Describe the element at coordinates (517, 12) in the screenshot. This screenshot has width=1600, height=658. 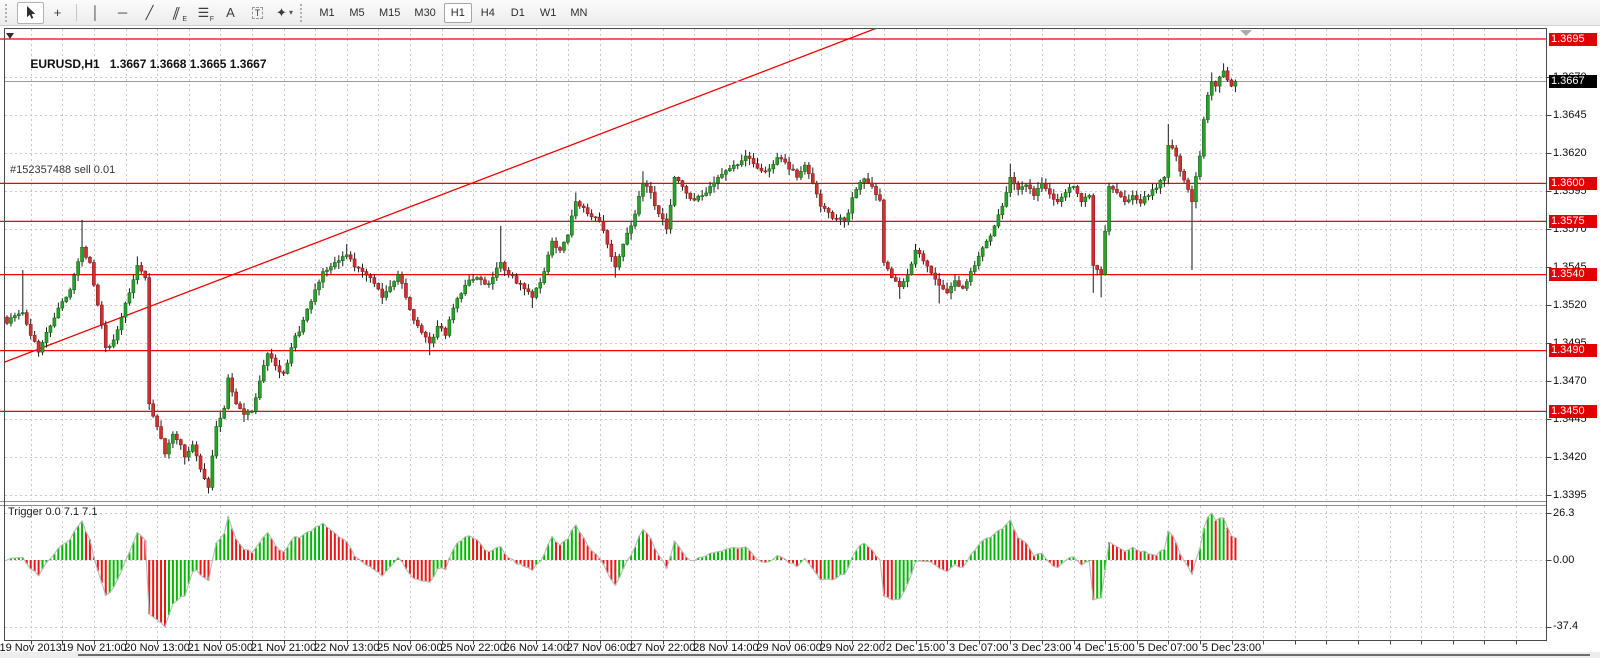
I see `timeframe-D1-button: D1` at that location.